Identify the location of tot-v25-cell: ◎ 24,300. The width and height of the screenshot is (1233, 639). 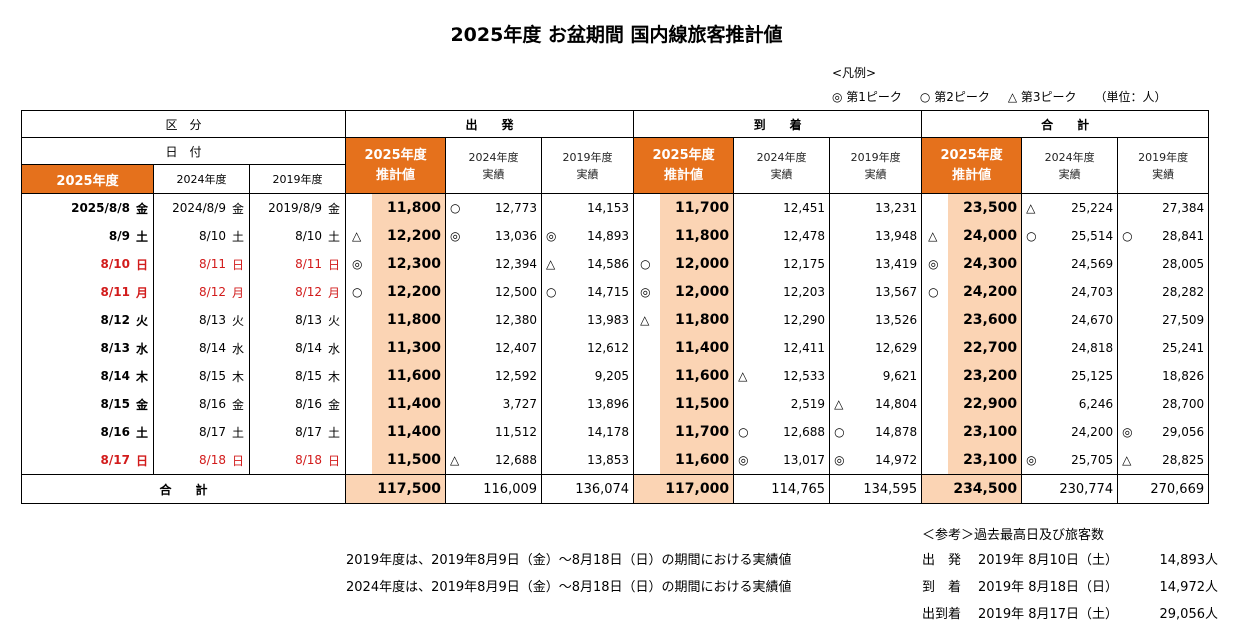
(972, 264).